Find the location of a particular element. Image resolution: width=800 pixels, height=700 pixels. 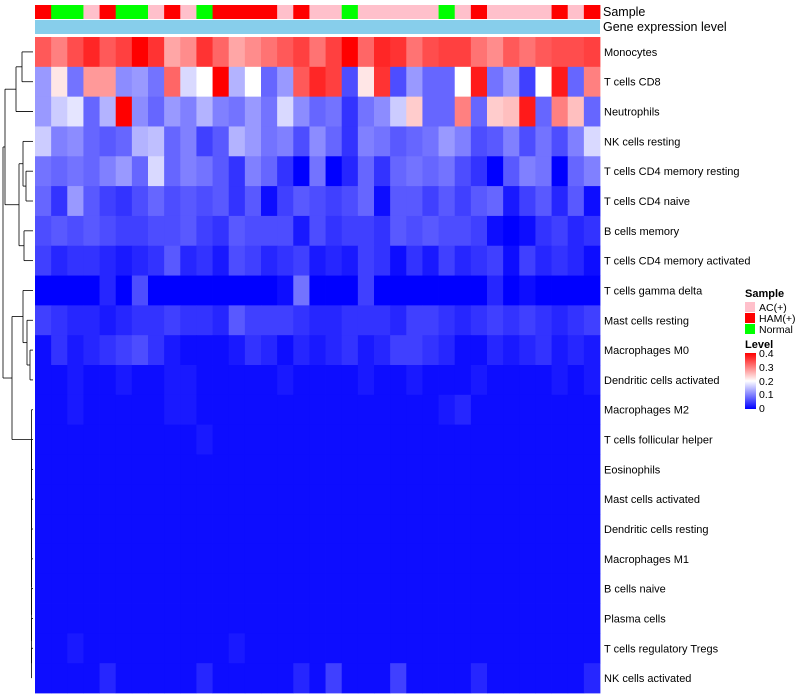

annotation-bars is located at coordinates (318, 19).